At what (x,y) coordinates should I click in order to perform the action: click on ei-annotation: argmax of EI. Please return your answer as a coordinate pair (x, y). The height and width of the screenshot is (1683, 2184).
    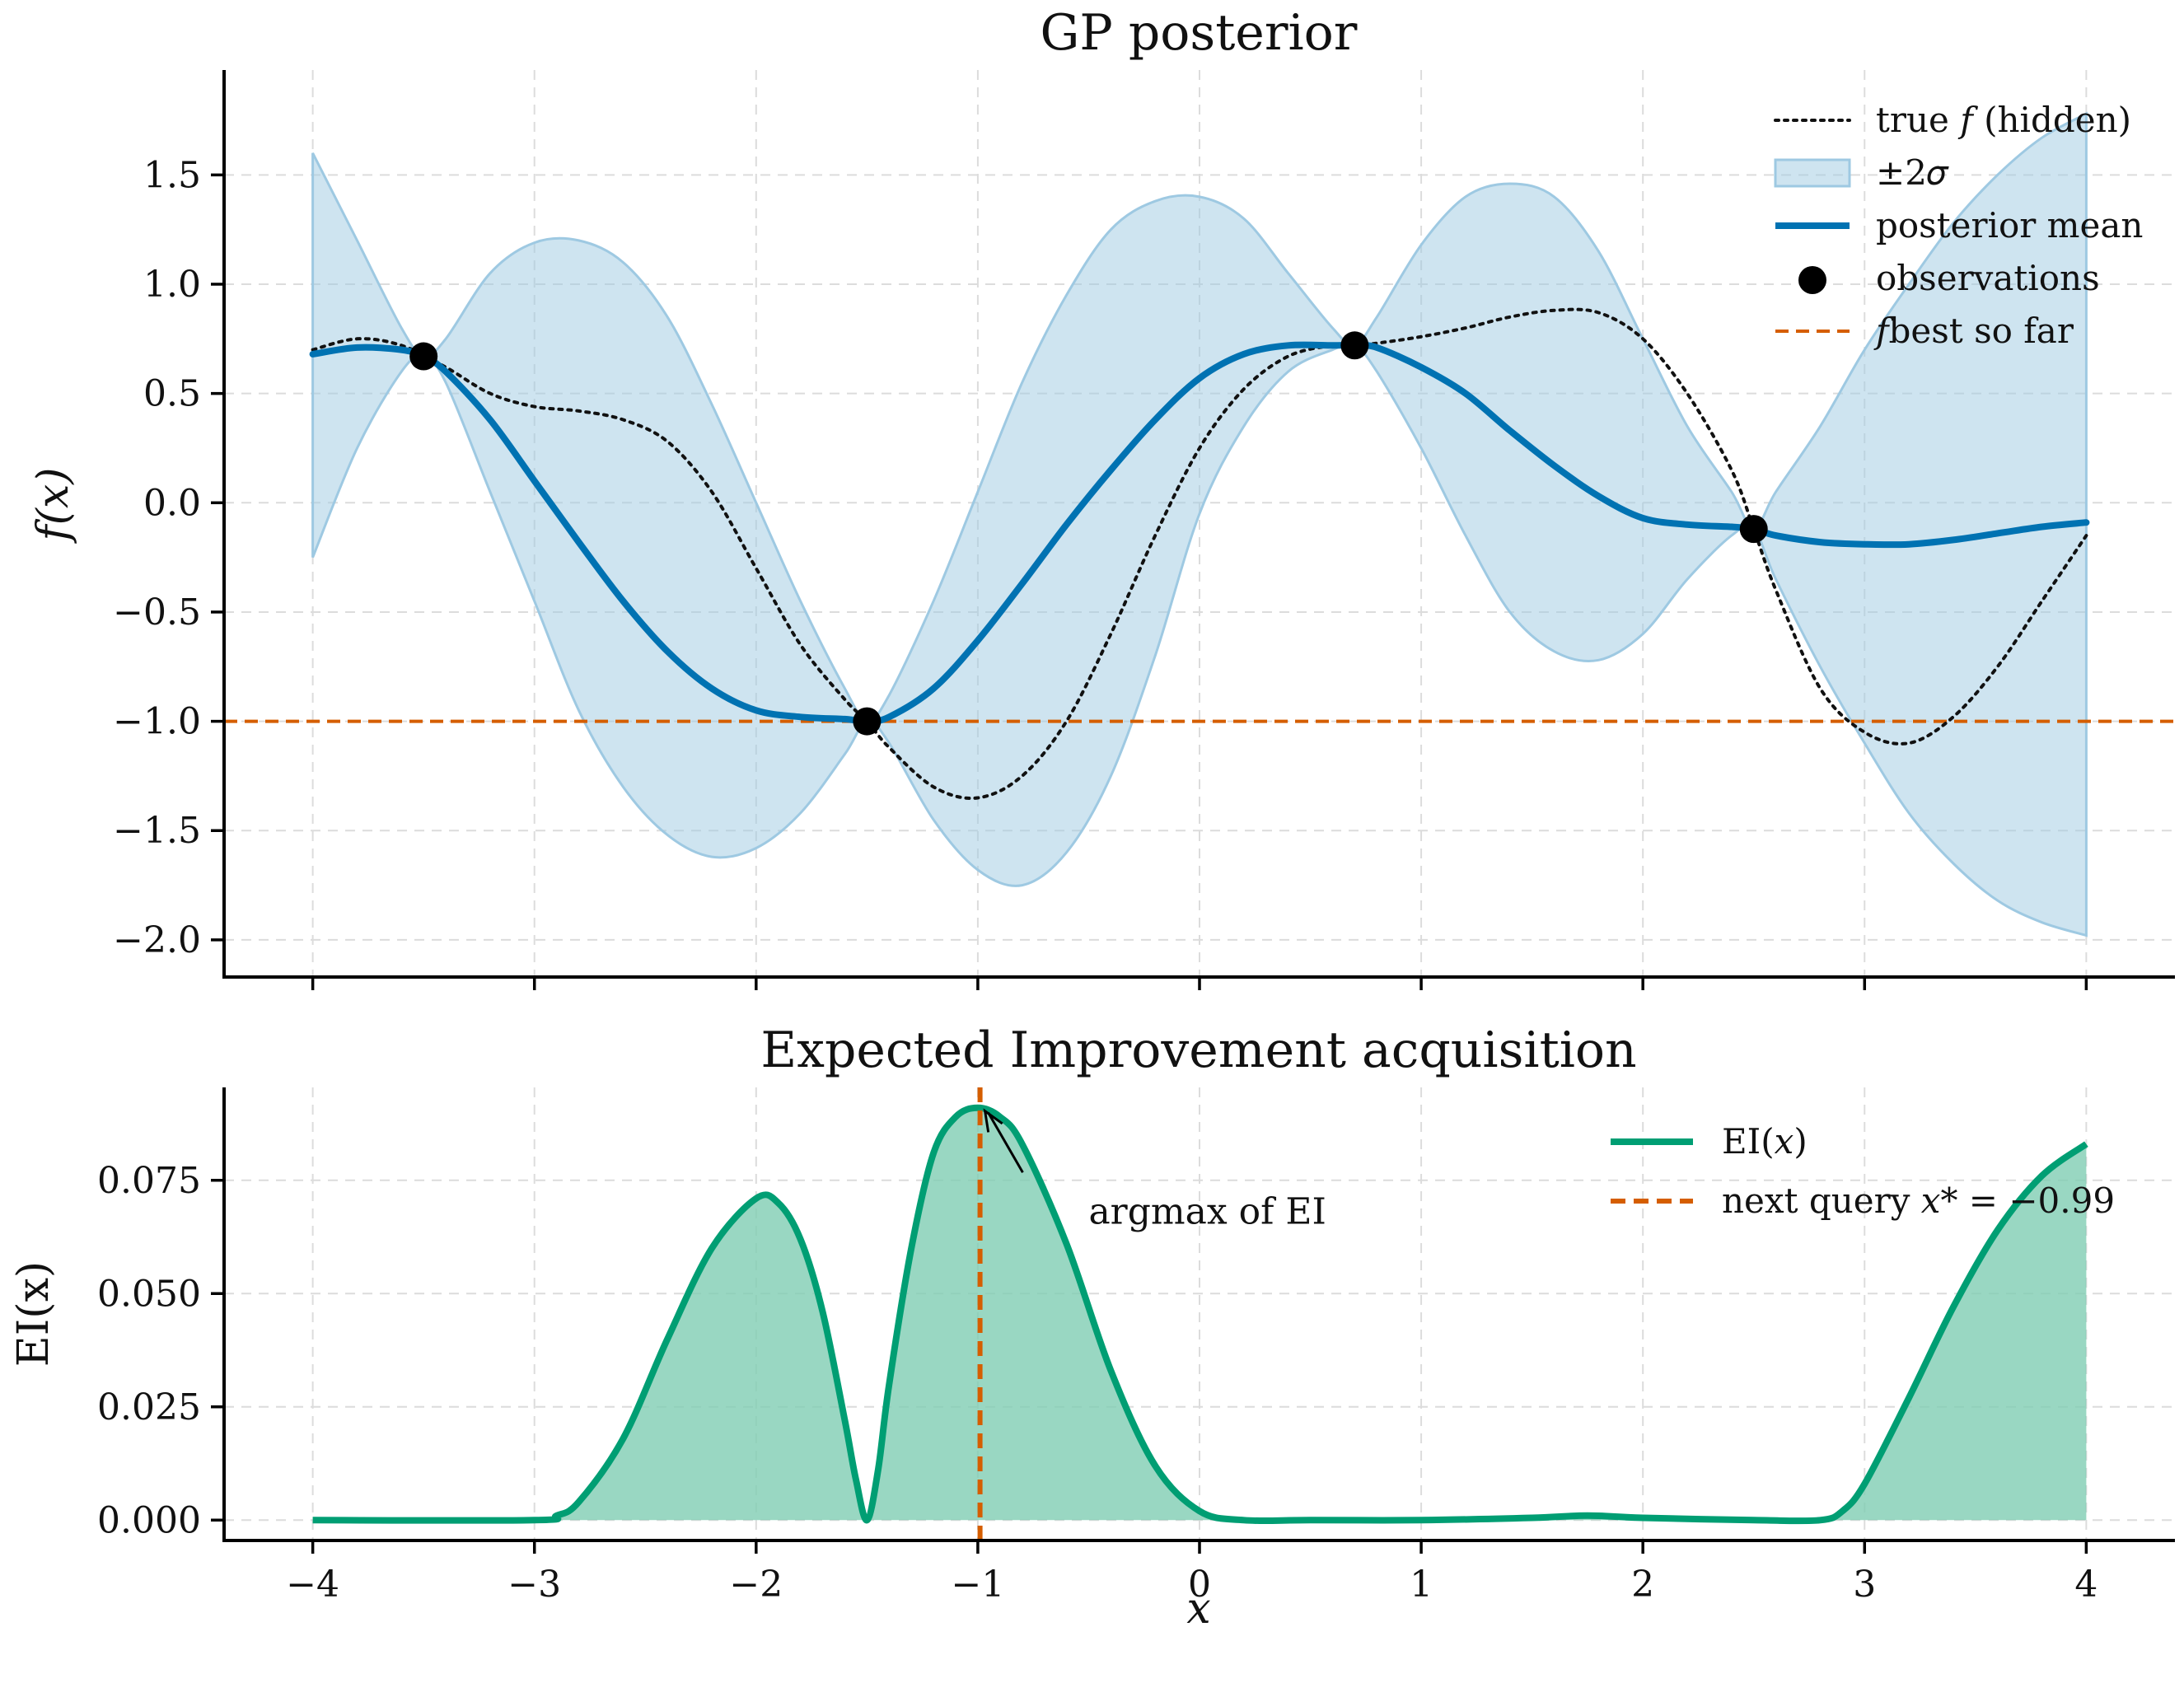
    Looking at the image, I should click on (1154, 1170).